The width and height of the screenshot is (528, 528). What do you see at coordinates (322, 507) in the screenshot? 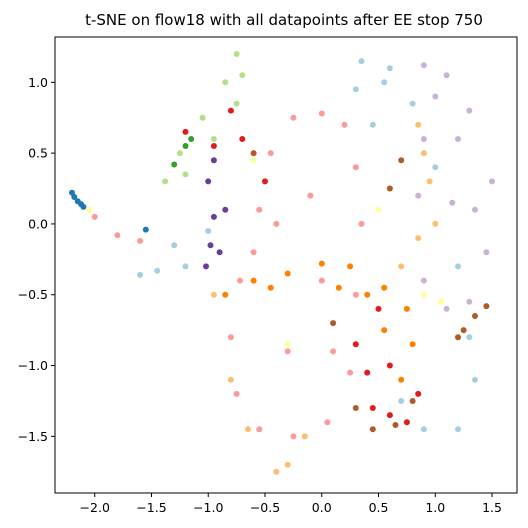
I see `x-tick-label: 0.0` at bounding box center [322, 507].